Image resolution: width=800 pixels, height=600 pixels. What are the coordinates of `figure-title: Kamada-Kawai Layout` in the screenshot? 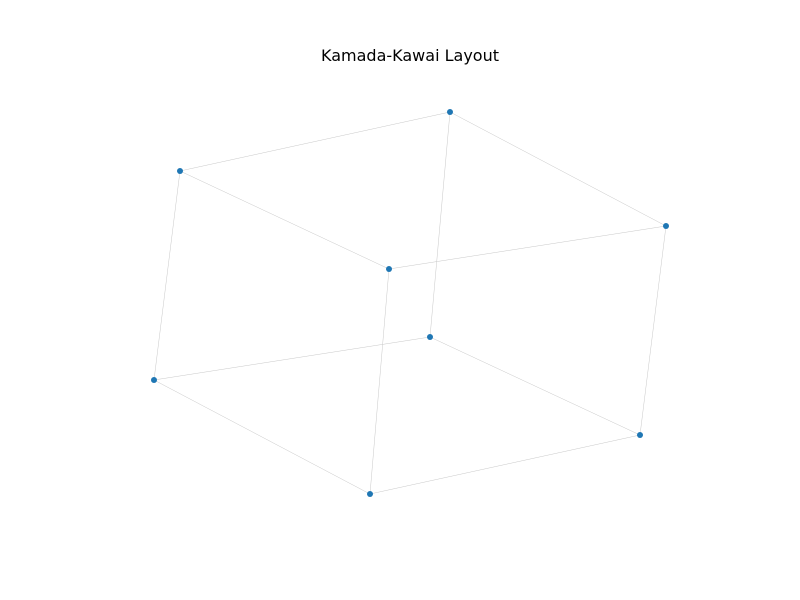 It's located at (410, 55).